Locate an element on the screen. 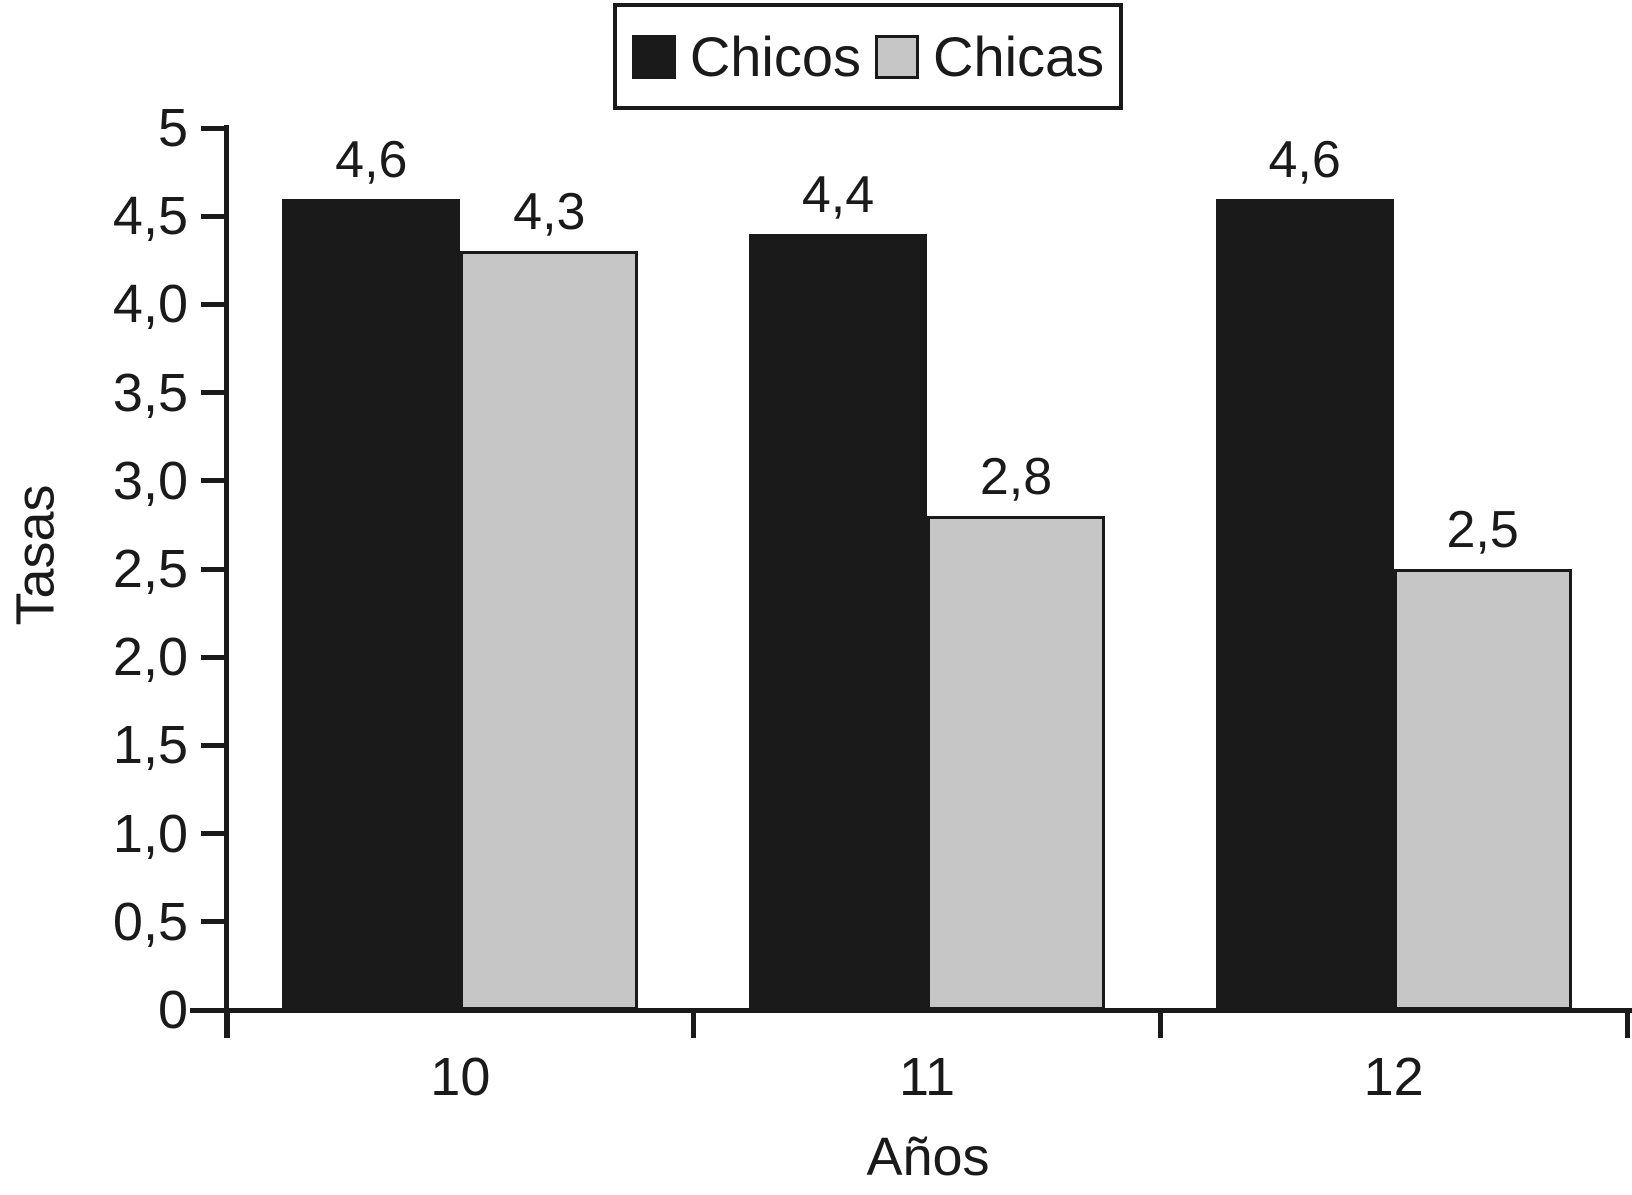 Image resolution: width=1632 pixels, height=1195 pixels. y-tick-label: 1,5 is located at coordinates (150, 745).